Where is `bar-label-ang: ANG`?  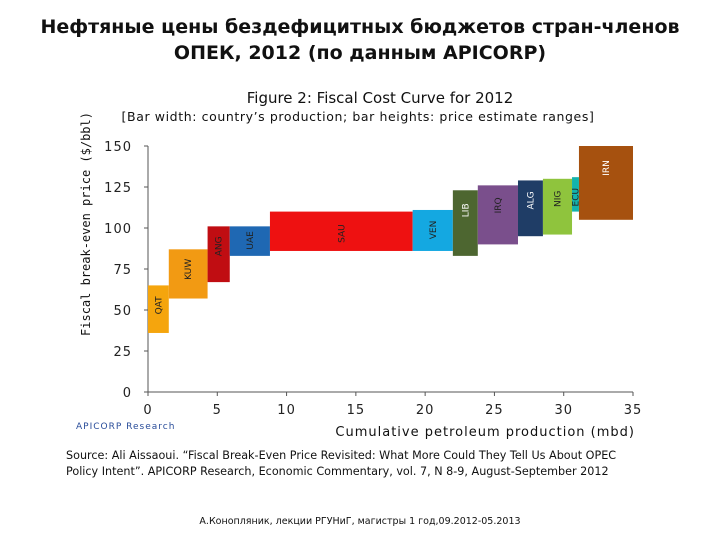
bar-label-ang: ANG is located at coordinates (220, 246).